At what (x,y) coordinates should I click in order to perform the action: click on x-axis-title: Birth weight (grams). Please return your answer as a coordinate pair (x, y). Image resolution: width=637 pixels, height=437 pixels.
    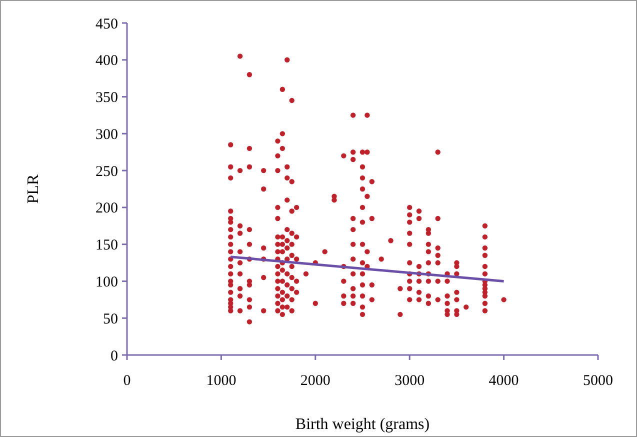
    Looking at the image, I should click on (362, 424).